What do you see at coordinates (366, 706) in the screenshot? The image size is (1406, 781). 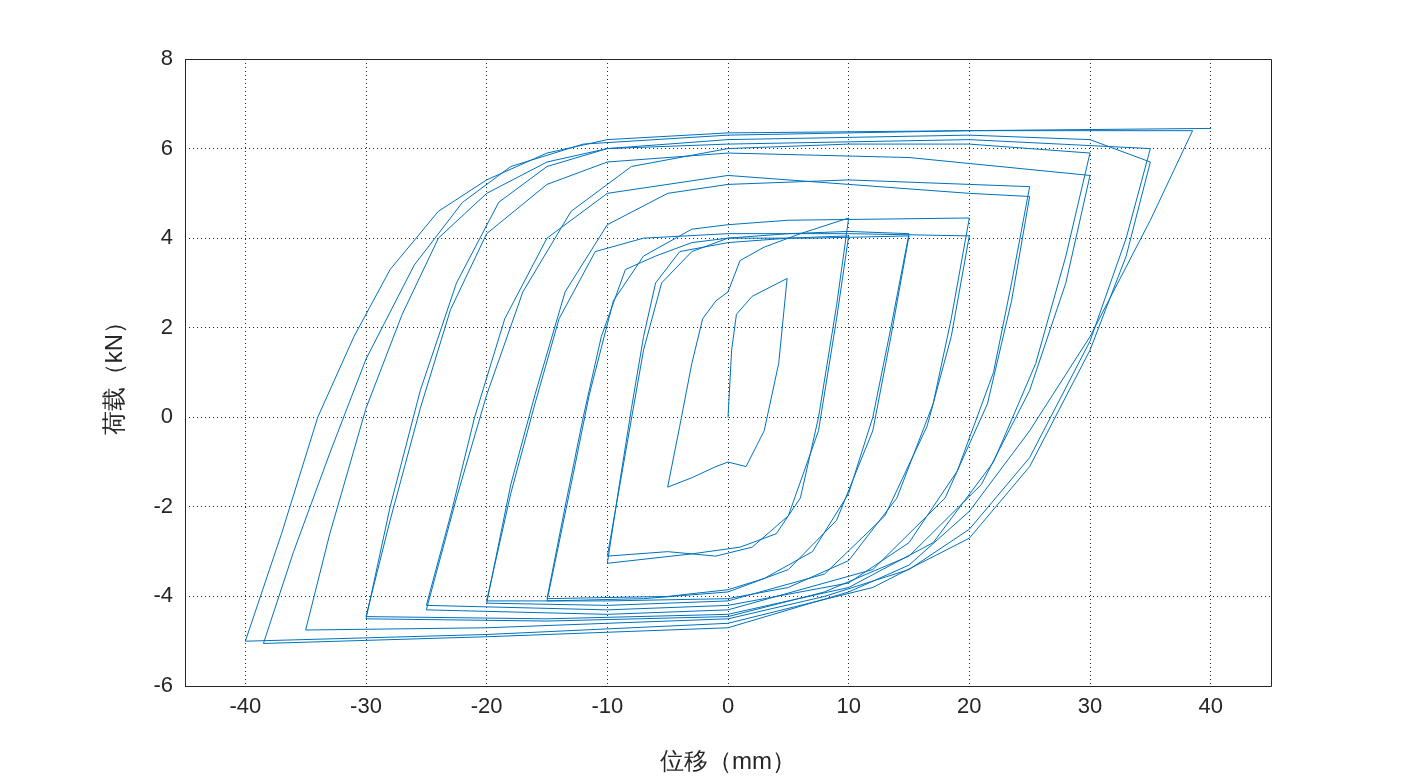 I see `x-tick-label: -30` at bounding box center [366, 706].